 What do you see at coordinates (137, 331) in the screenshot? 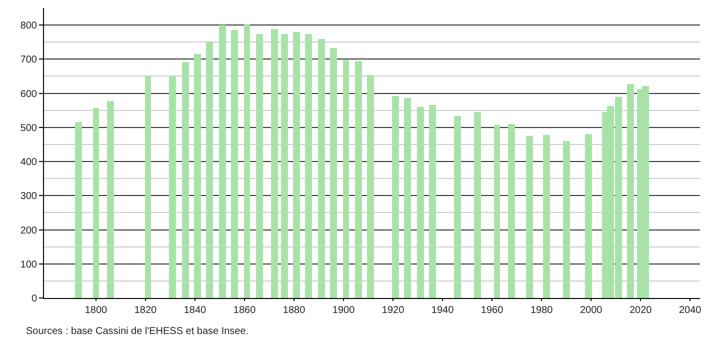
I see `source-note: Sources : base Cassini de l'EHESS et base Insee.` at bounding box center [137, 331].